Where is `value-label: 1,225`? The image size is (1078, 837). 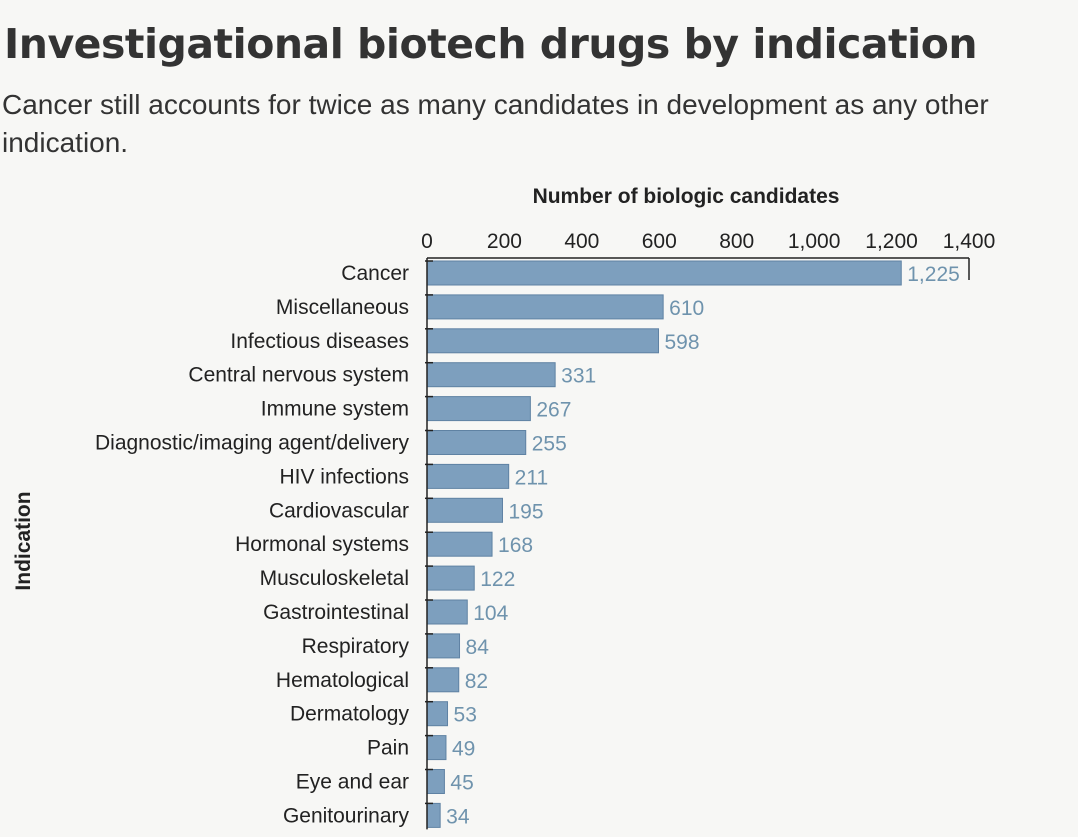 value-label: 1,225 is located at coordinates (933, 274).